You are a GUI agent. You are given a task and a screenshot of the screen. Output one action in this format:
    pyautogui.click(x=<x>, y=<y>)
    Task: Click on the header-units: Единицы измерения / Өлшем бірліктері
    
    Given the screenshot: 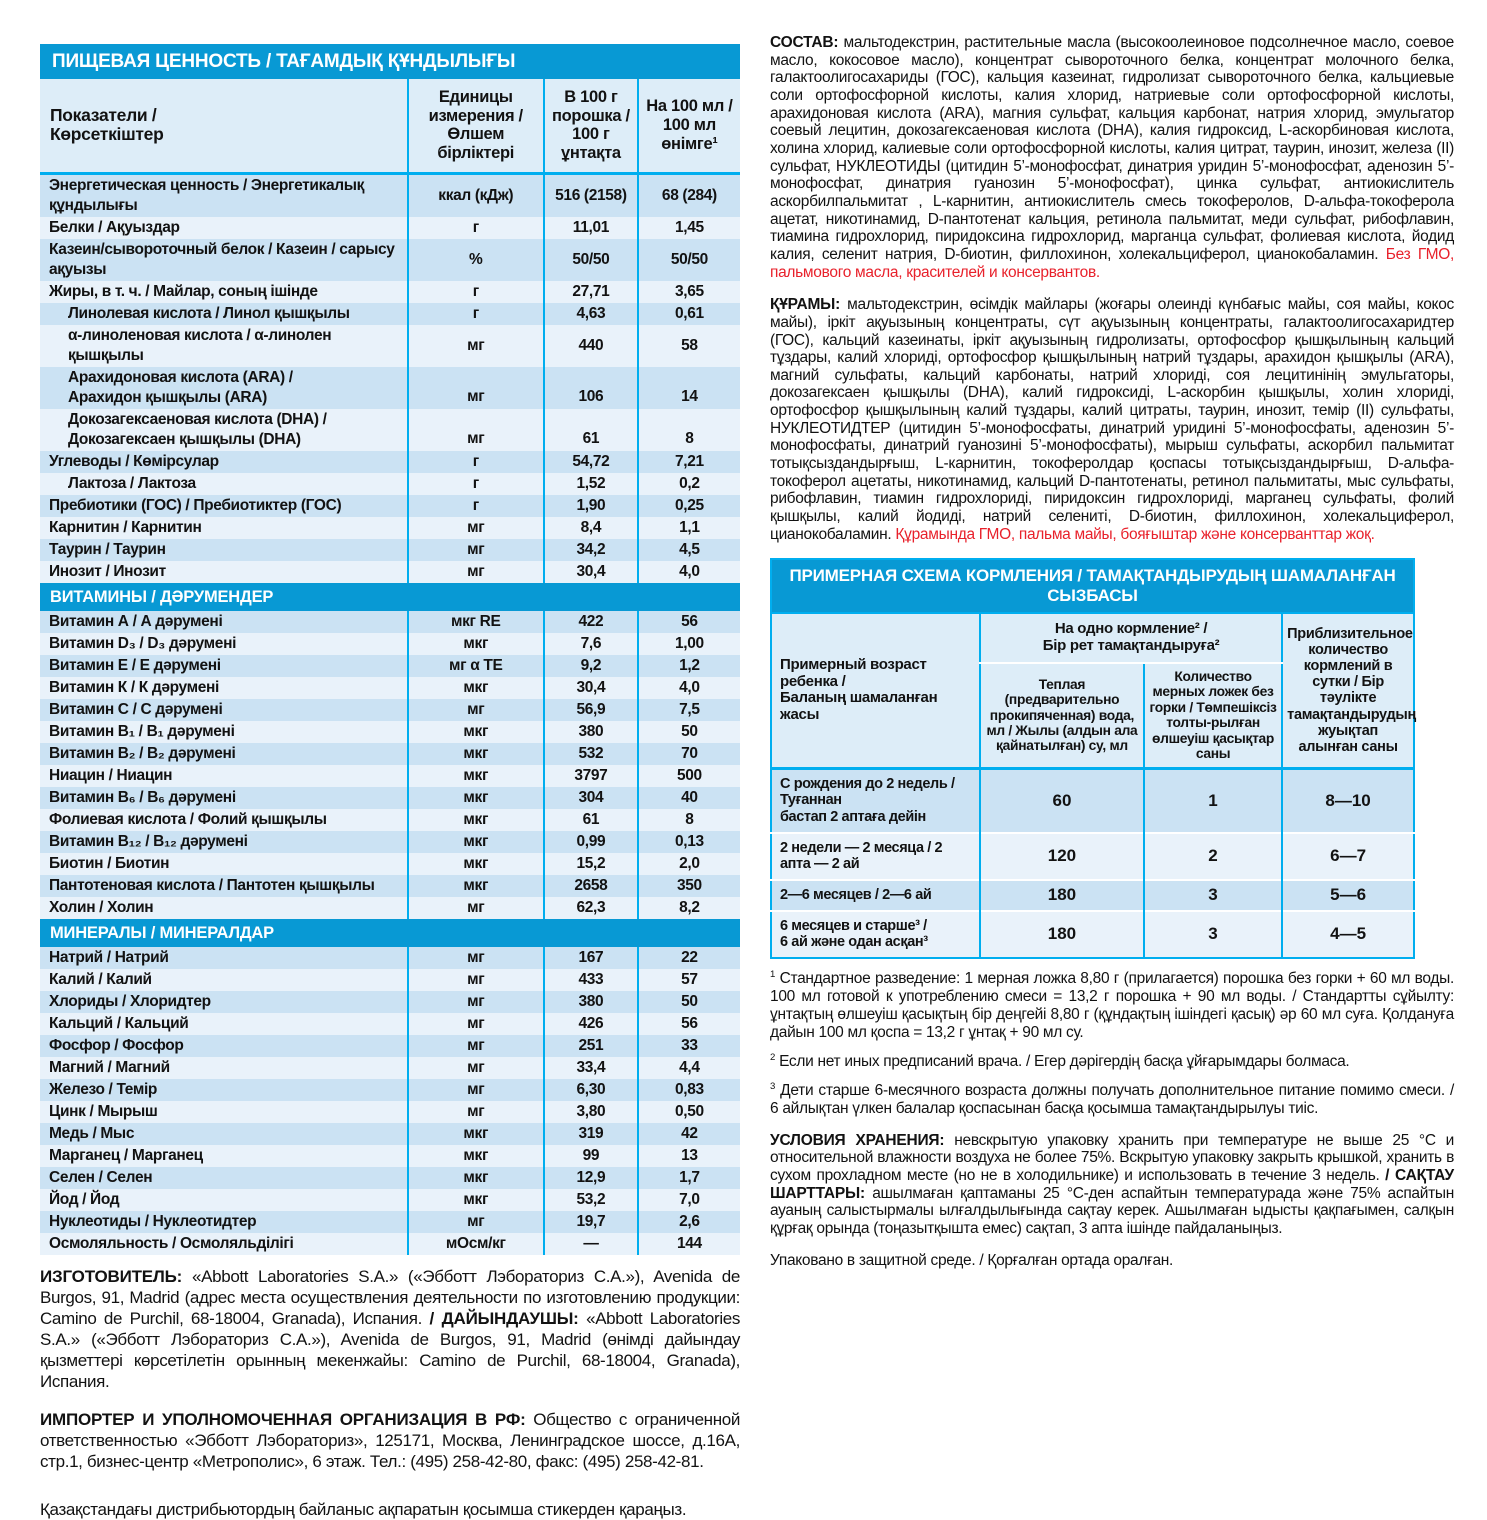 What is the action you would take?
    pyautogui.click(x=475, y=127)
    